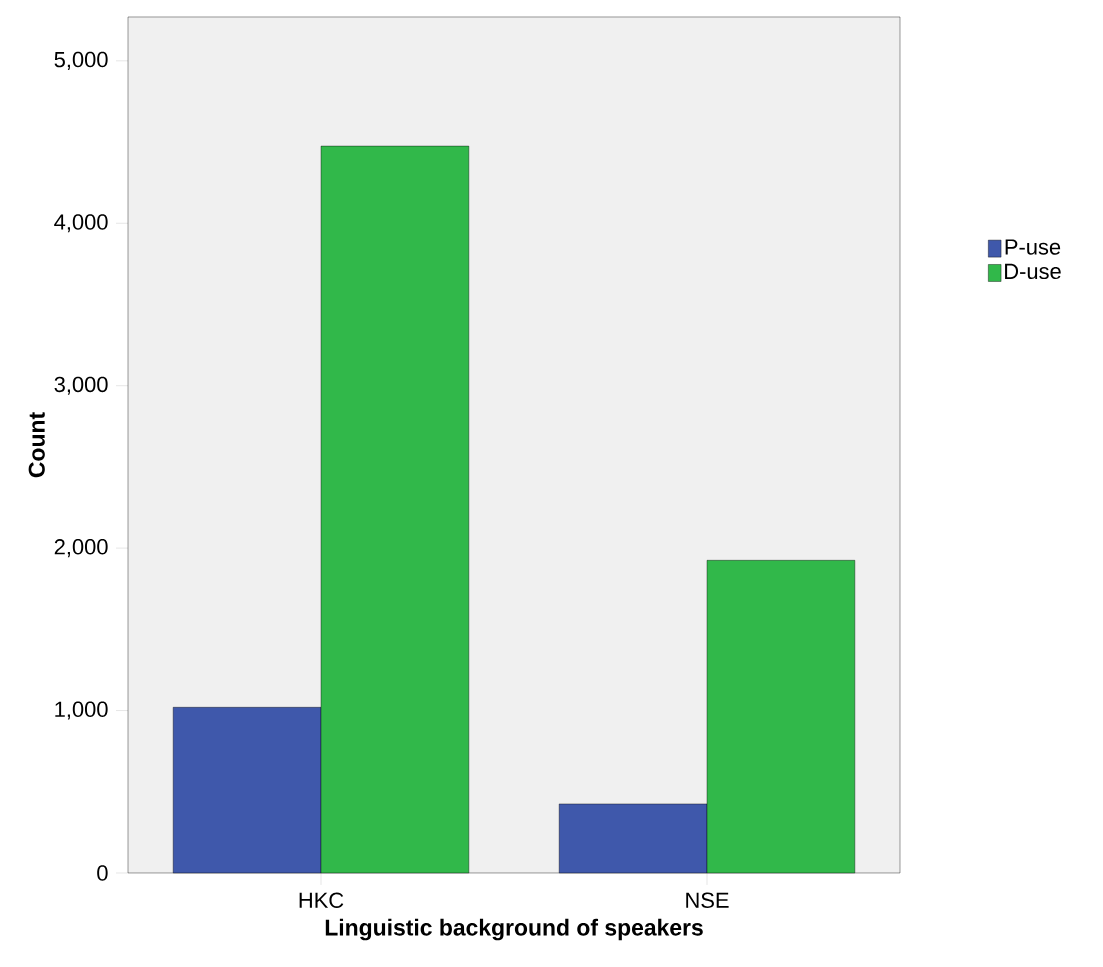  Describe the element at coordinates (81, 223) in the screenshot. I see `y-tick-label: 4,000` at that location.